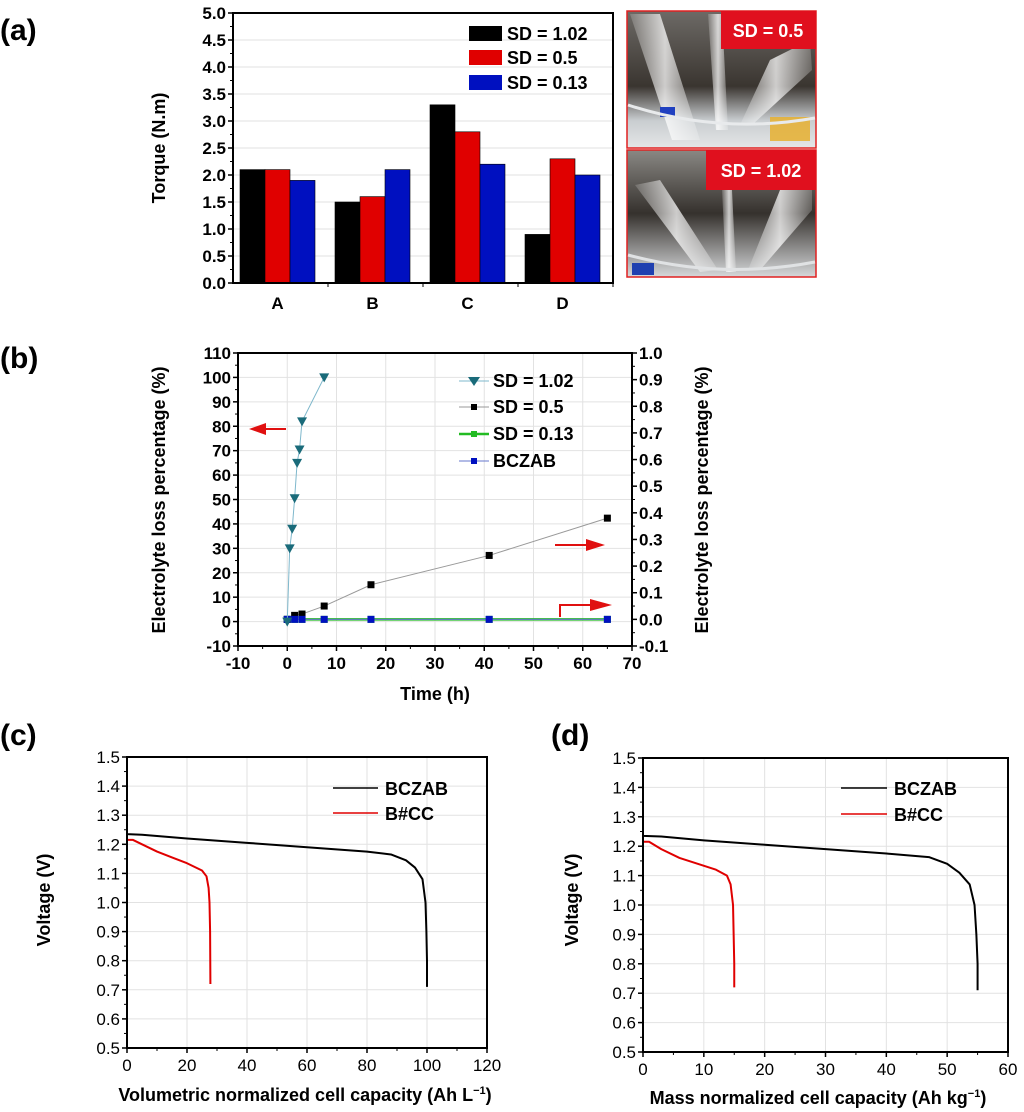 The width and height of the screenshot is (1024, 1112). What do you see at coordinates (277, 872) in the screenshot?
I see `series-line-BCZAB` at bounding box center [277, 872].